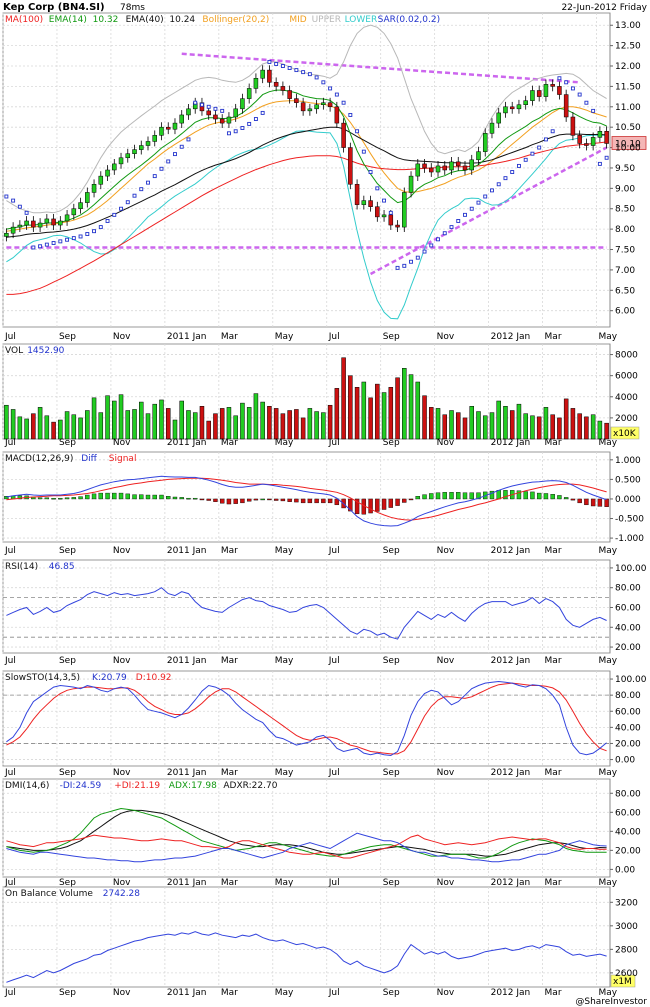 This screenshot has height=1007, width=650. I want to click on panel-stochastic, so click(307, 718).